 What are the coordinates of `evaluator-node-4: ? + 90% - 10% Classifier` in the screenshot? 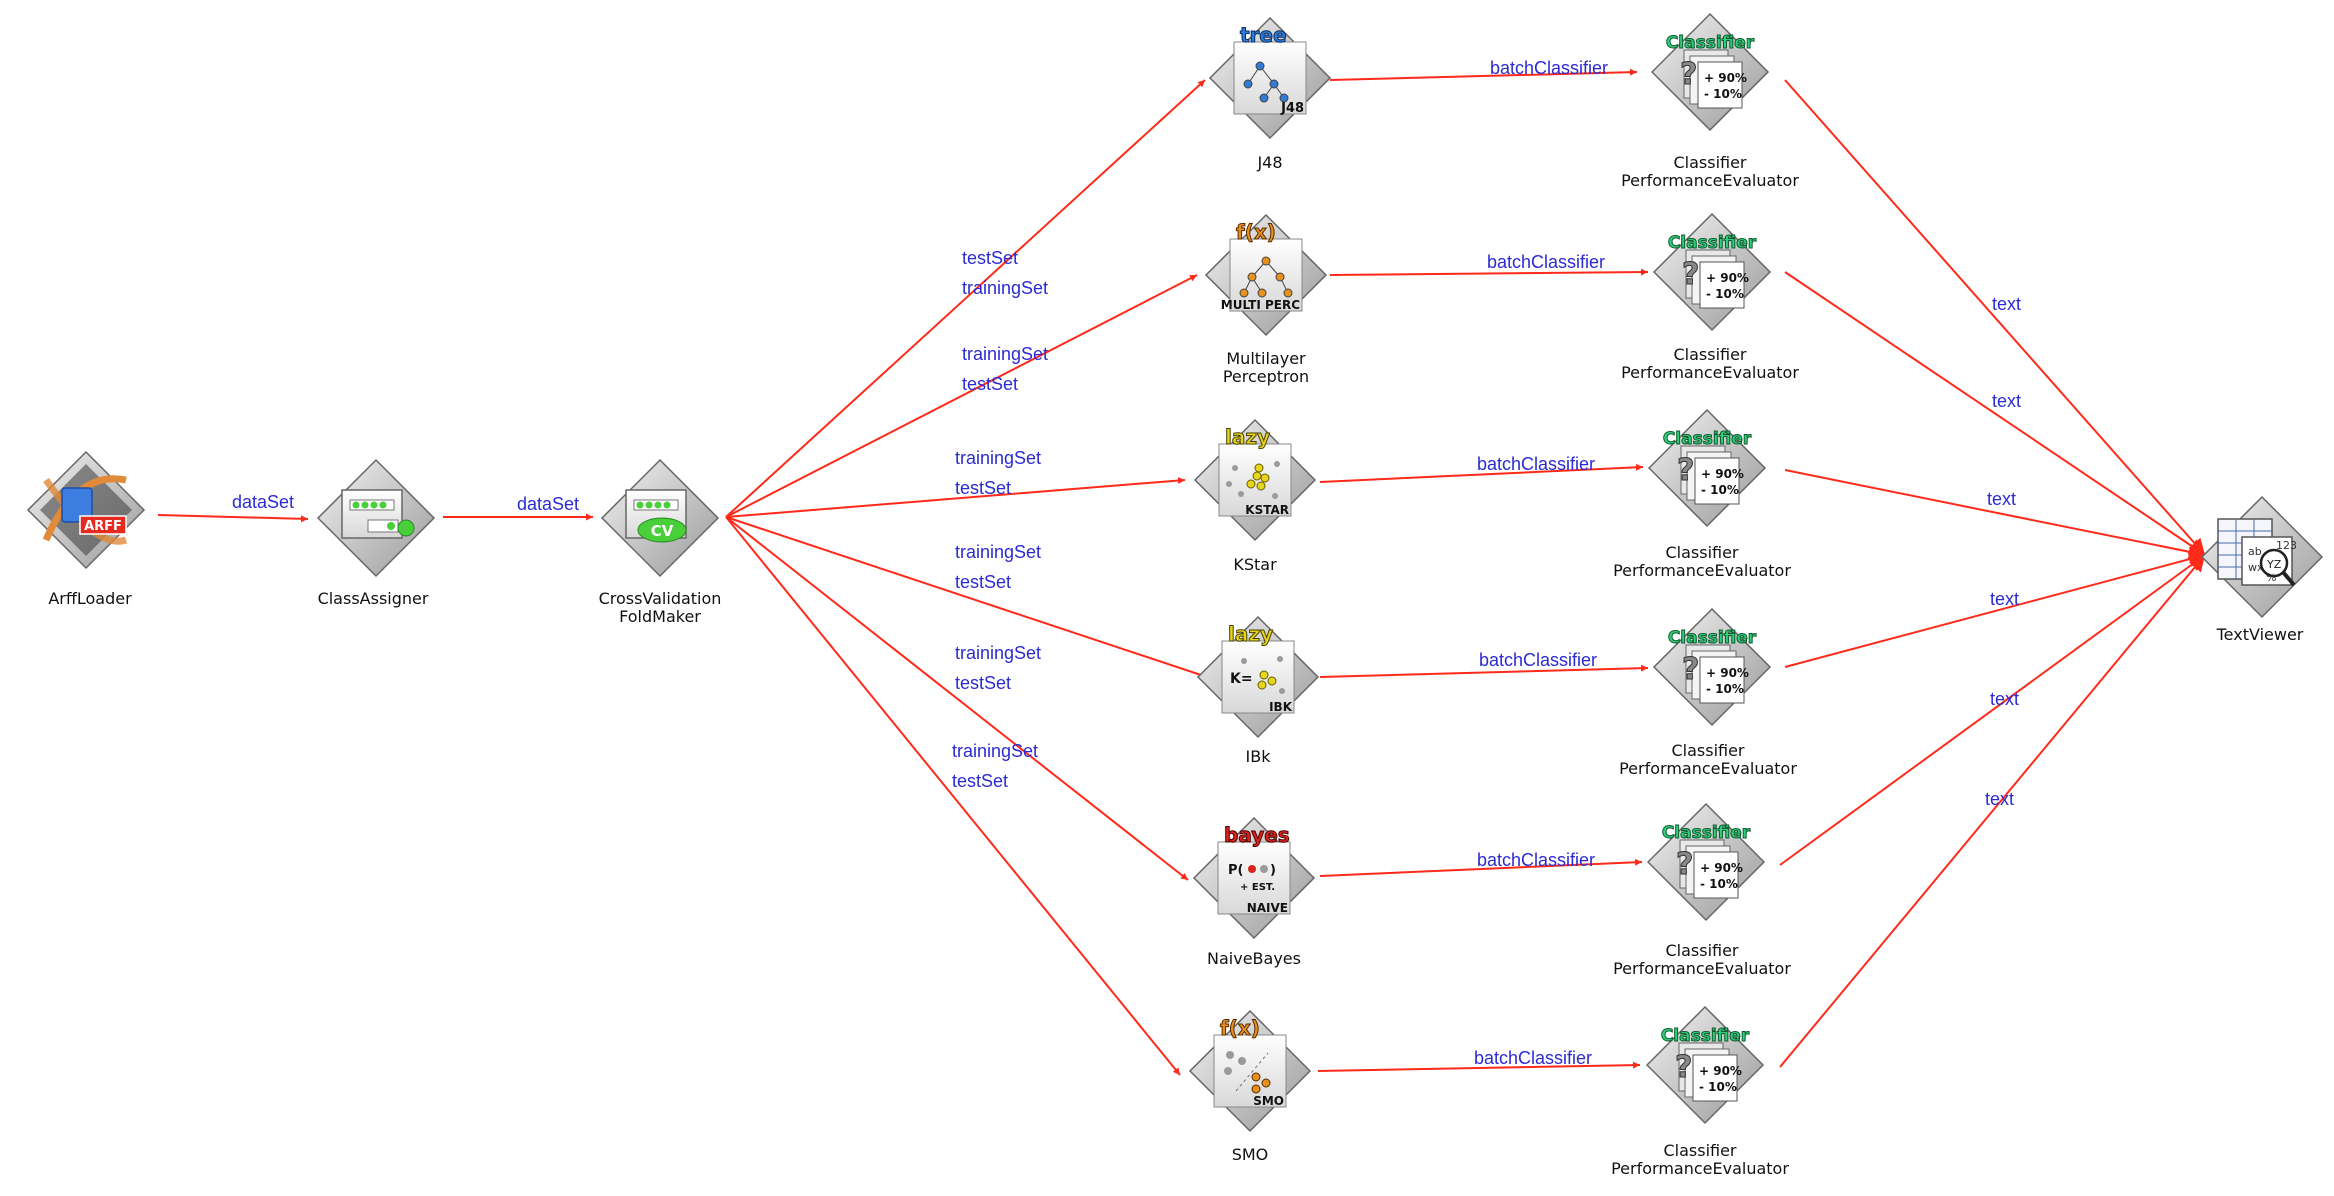 It's located at (1712, 667).